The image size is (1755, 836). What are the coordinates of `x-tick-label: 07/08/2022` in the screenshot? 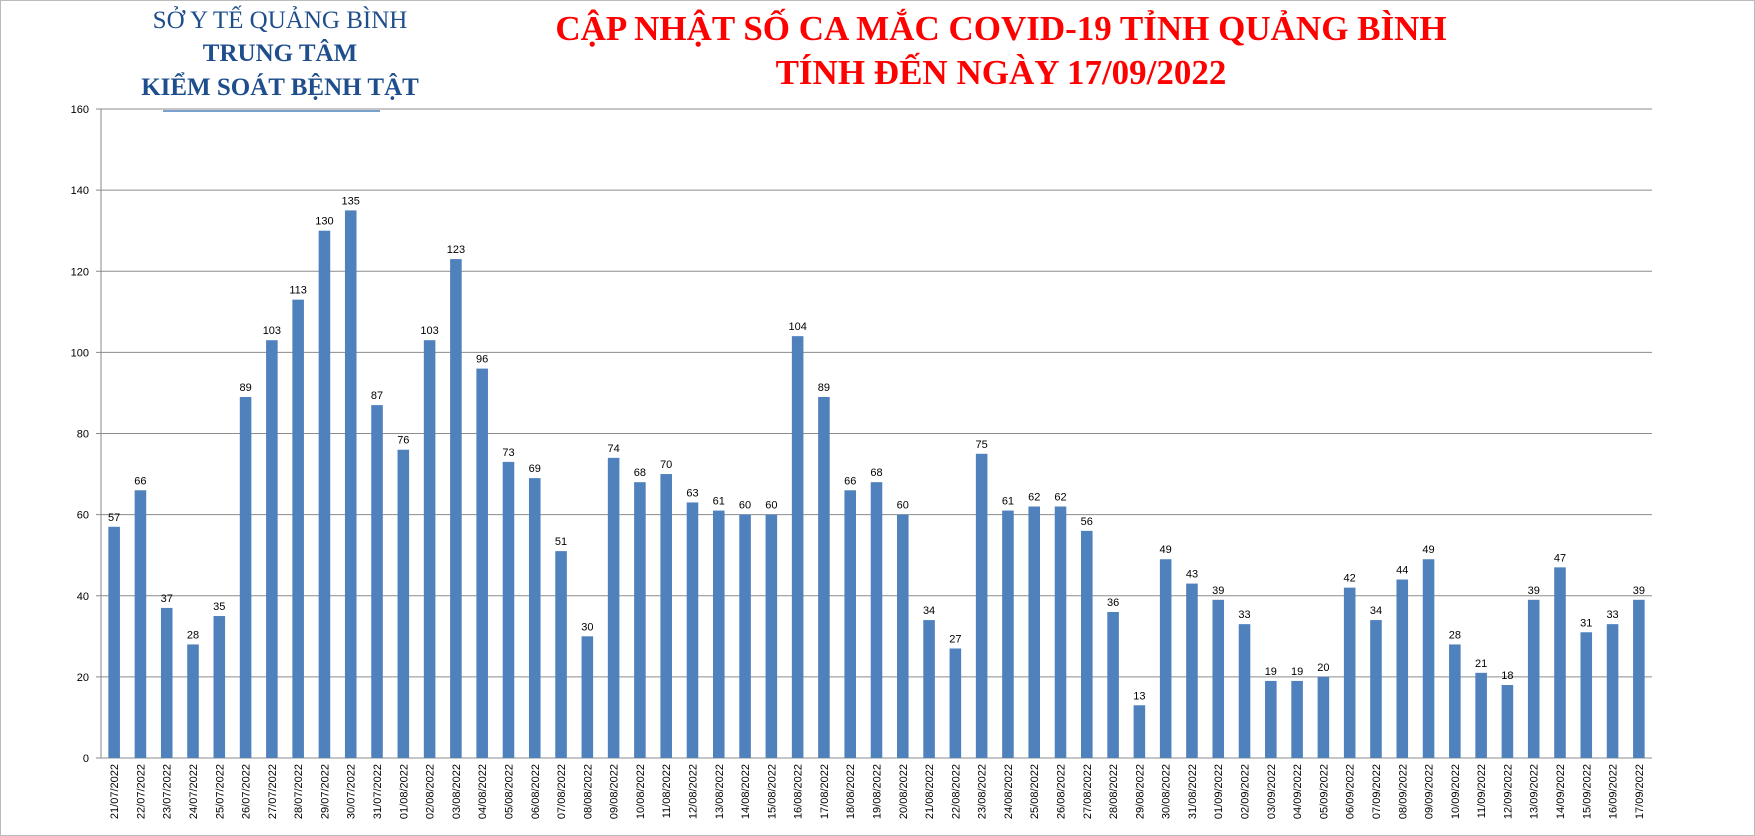 It's located at (562, 791).